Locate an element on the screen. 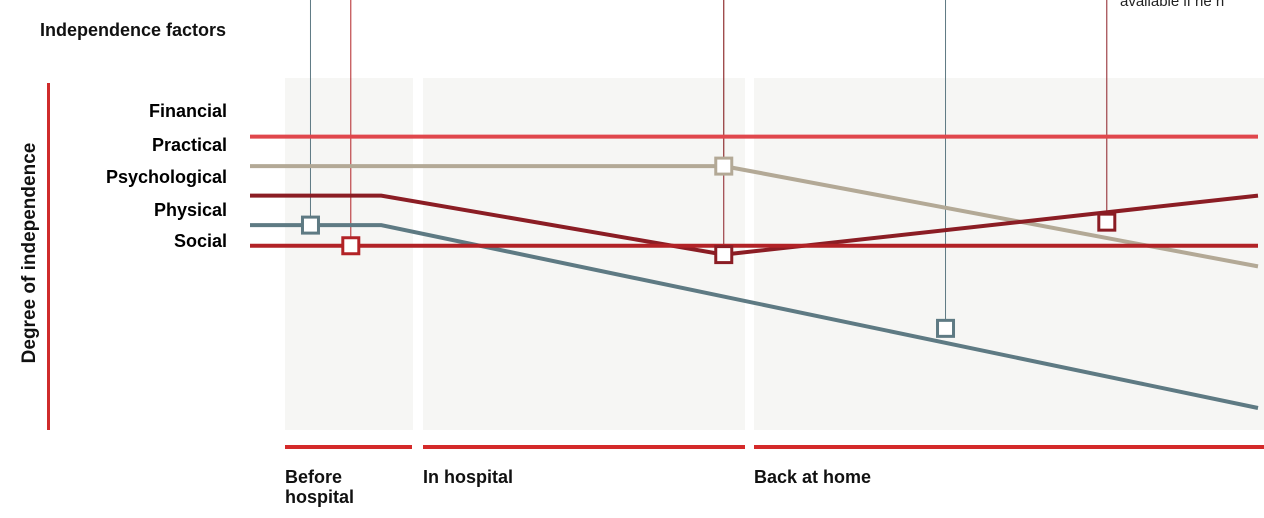 This screenshot has width=1264, height=518. factor-label-practical: Practical is located at coordinates (189, 145).